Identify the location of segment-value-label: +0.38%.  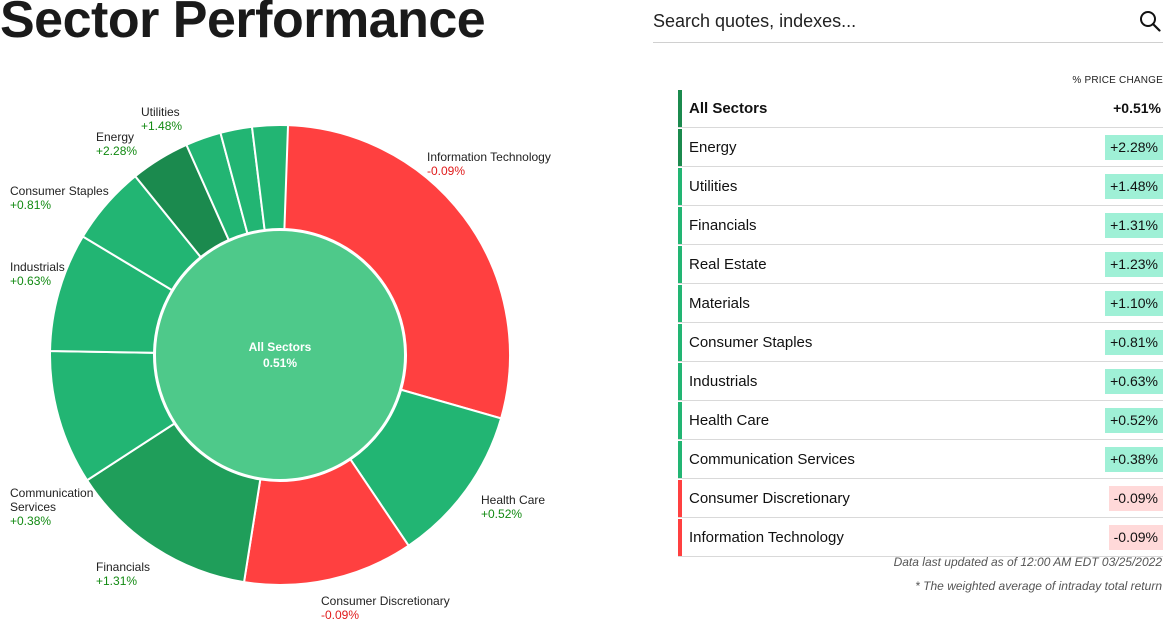
(30, 521).